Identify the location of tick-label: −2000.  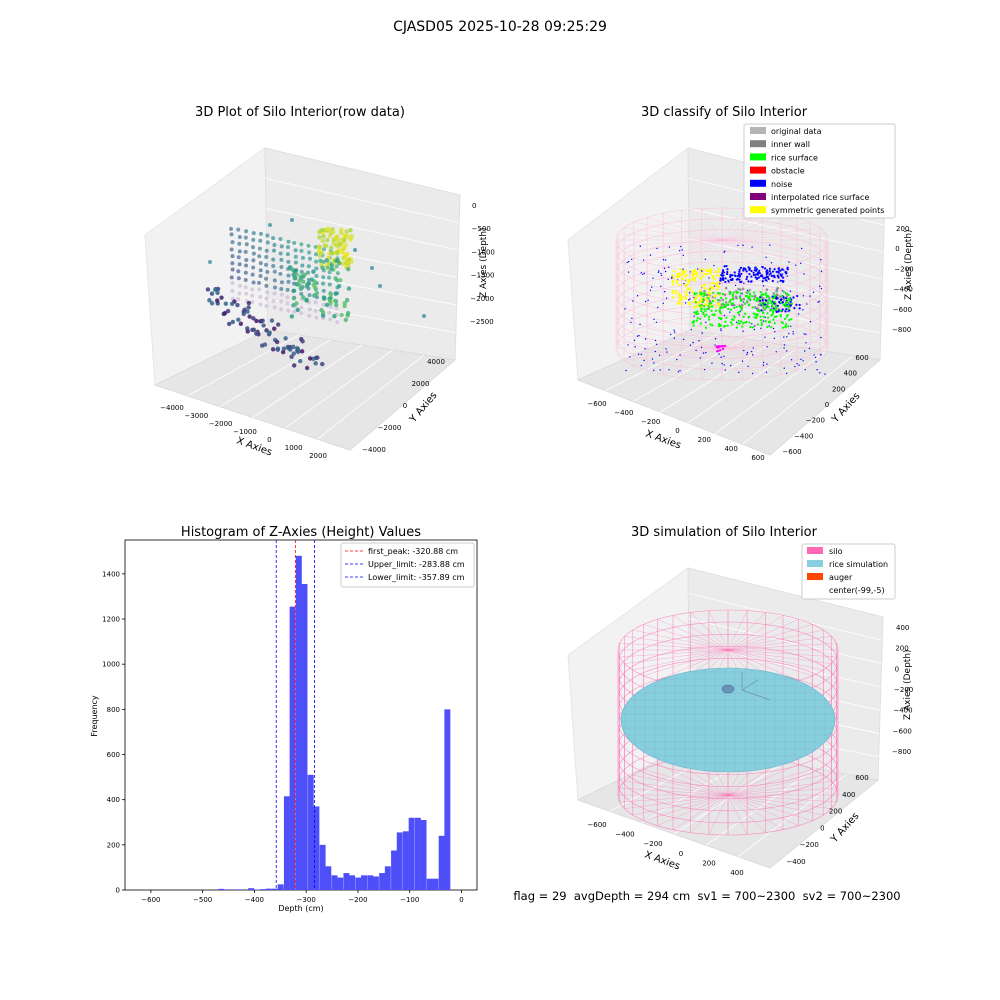
(482, 299).